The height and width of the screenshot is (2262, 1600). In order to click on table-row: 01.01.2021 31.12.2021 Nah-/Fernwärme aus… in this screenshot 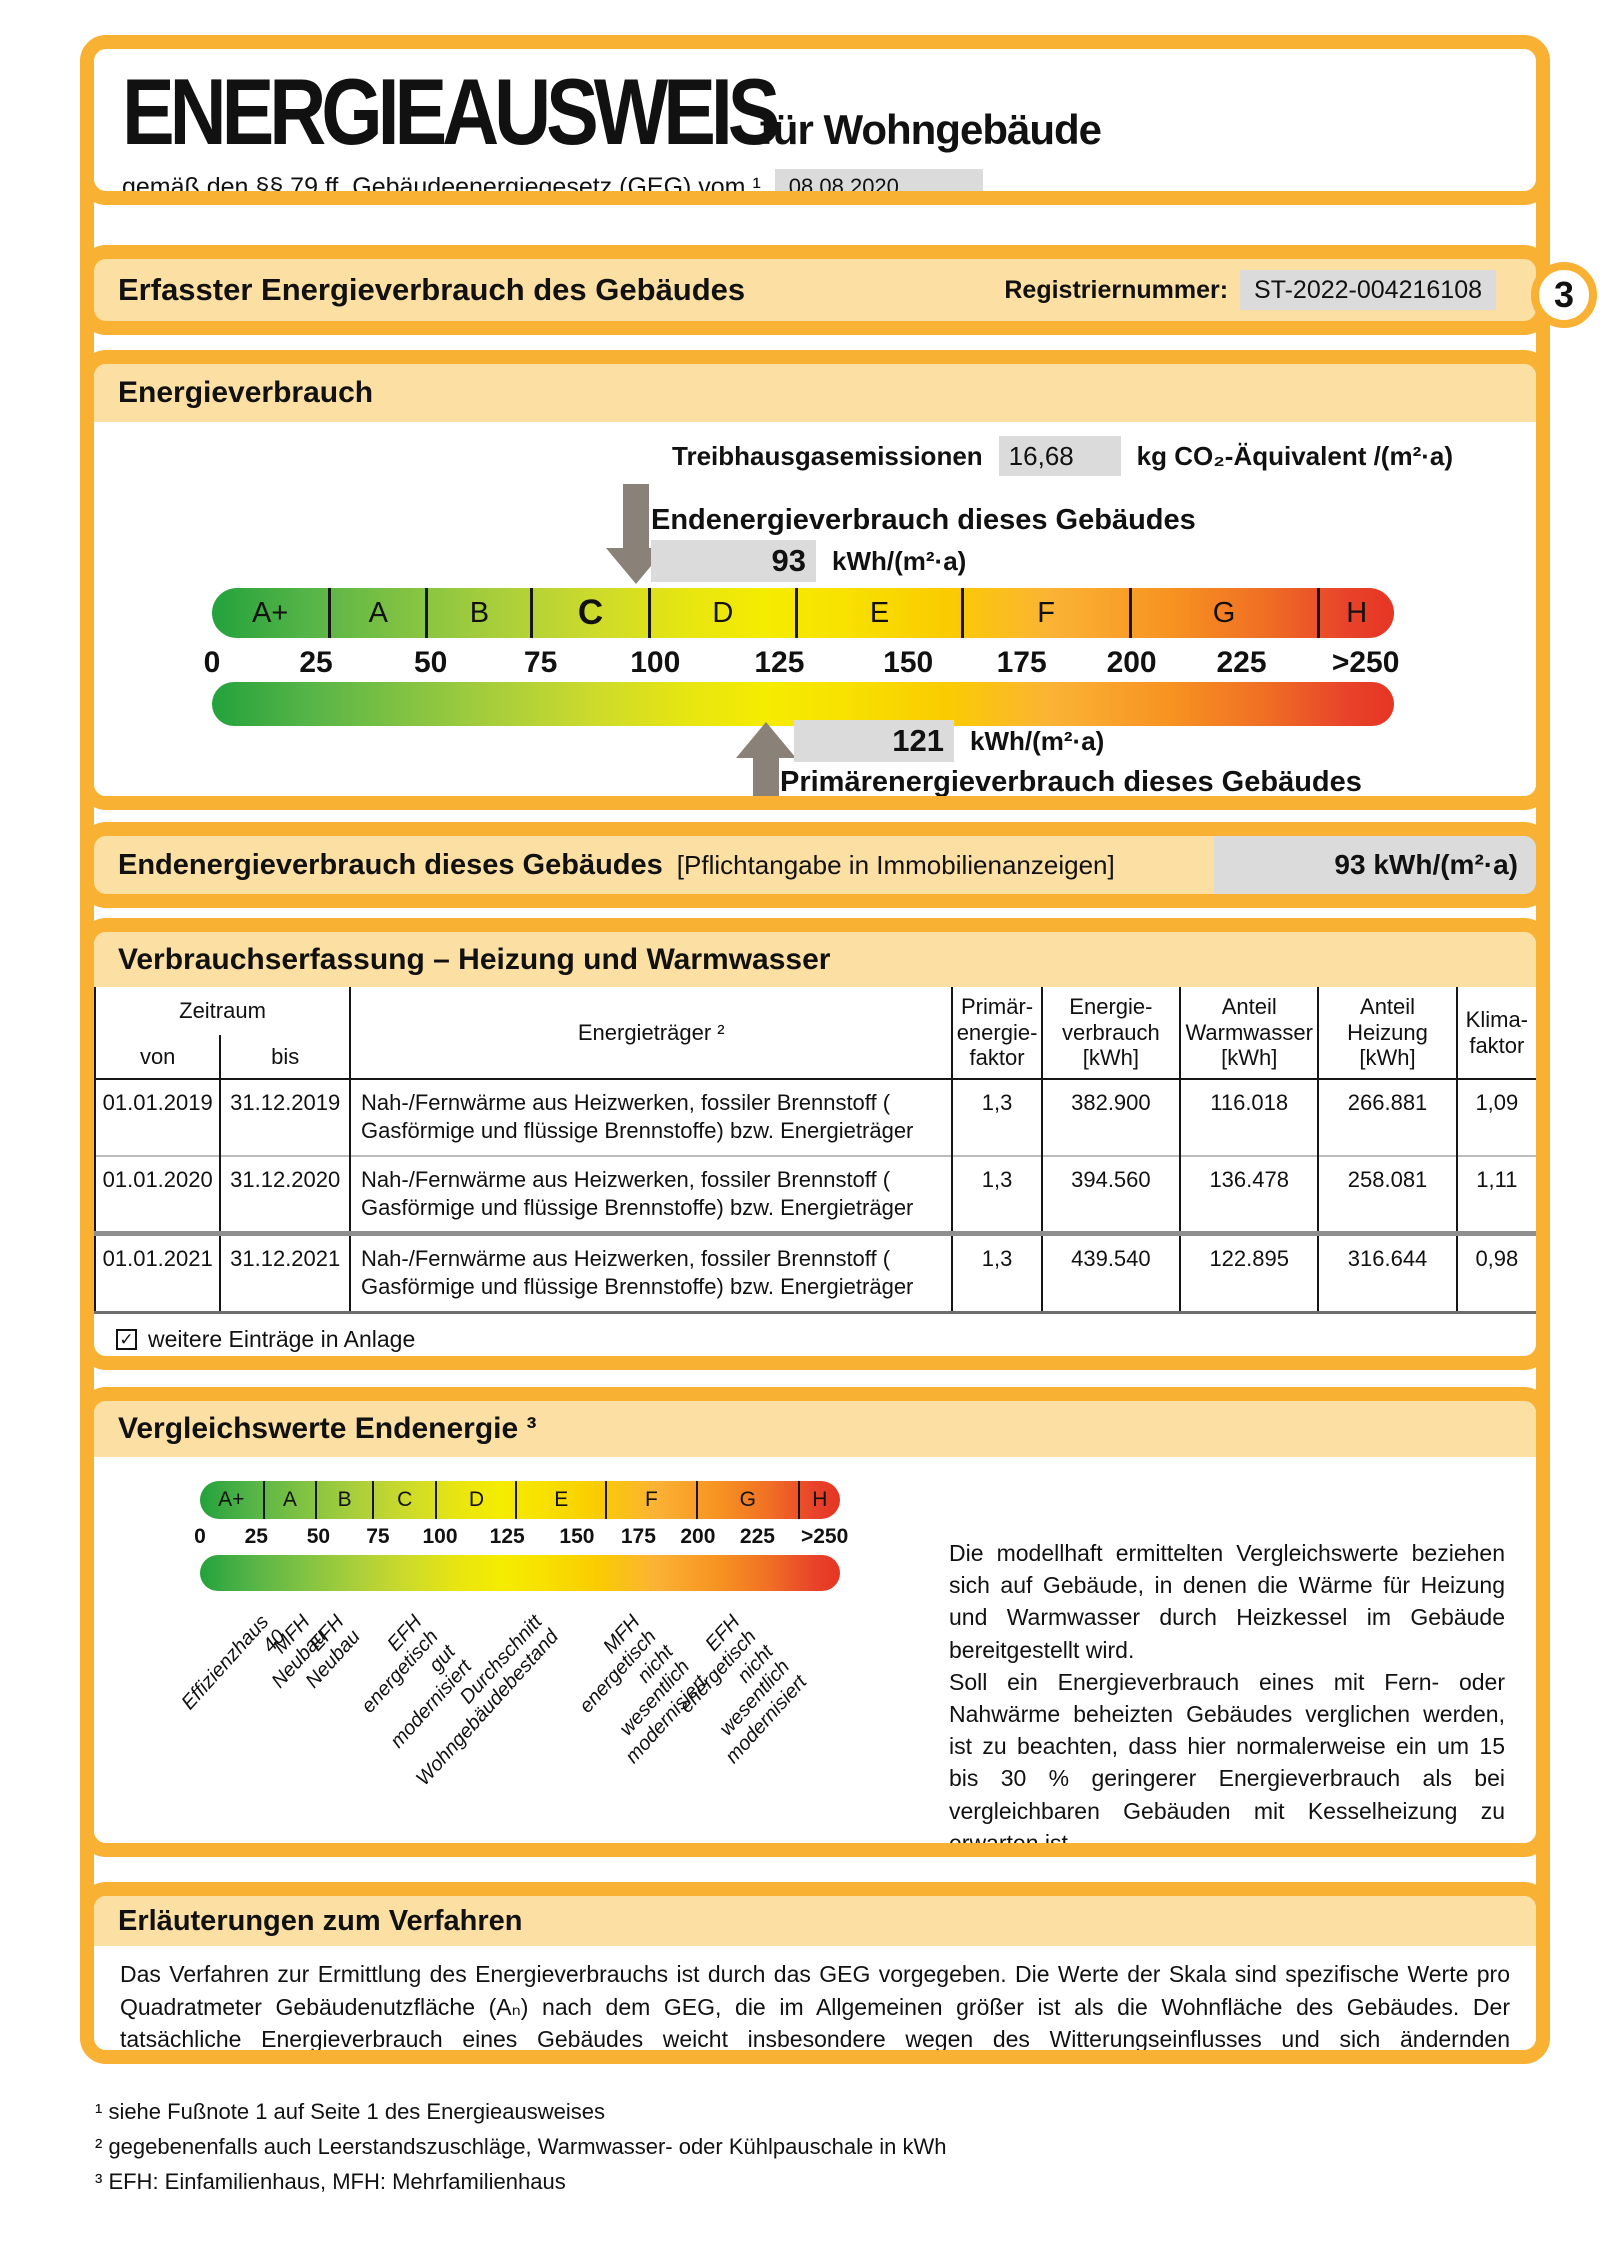, I will do `click(815, 1272)`.